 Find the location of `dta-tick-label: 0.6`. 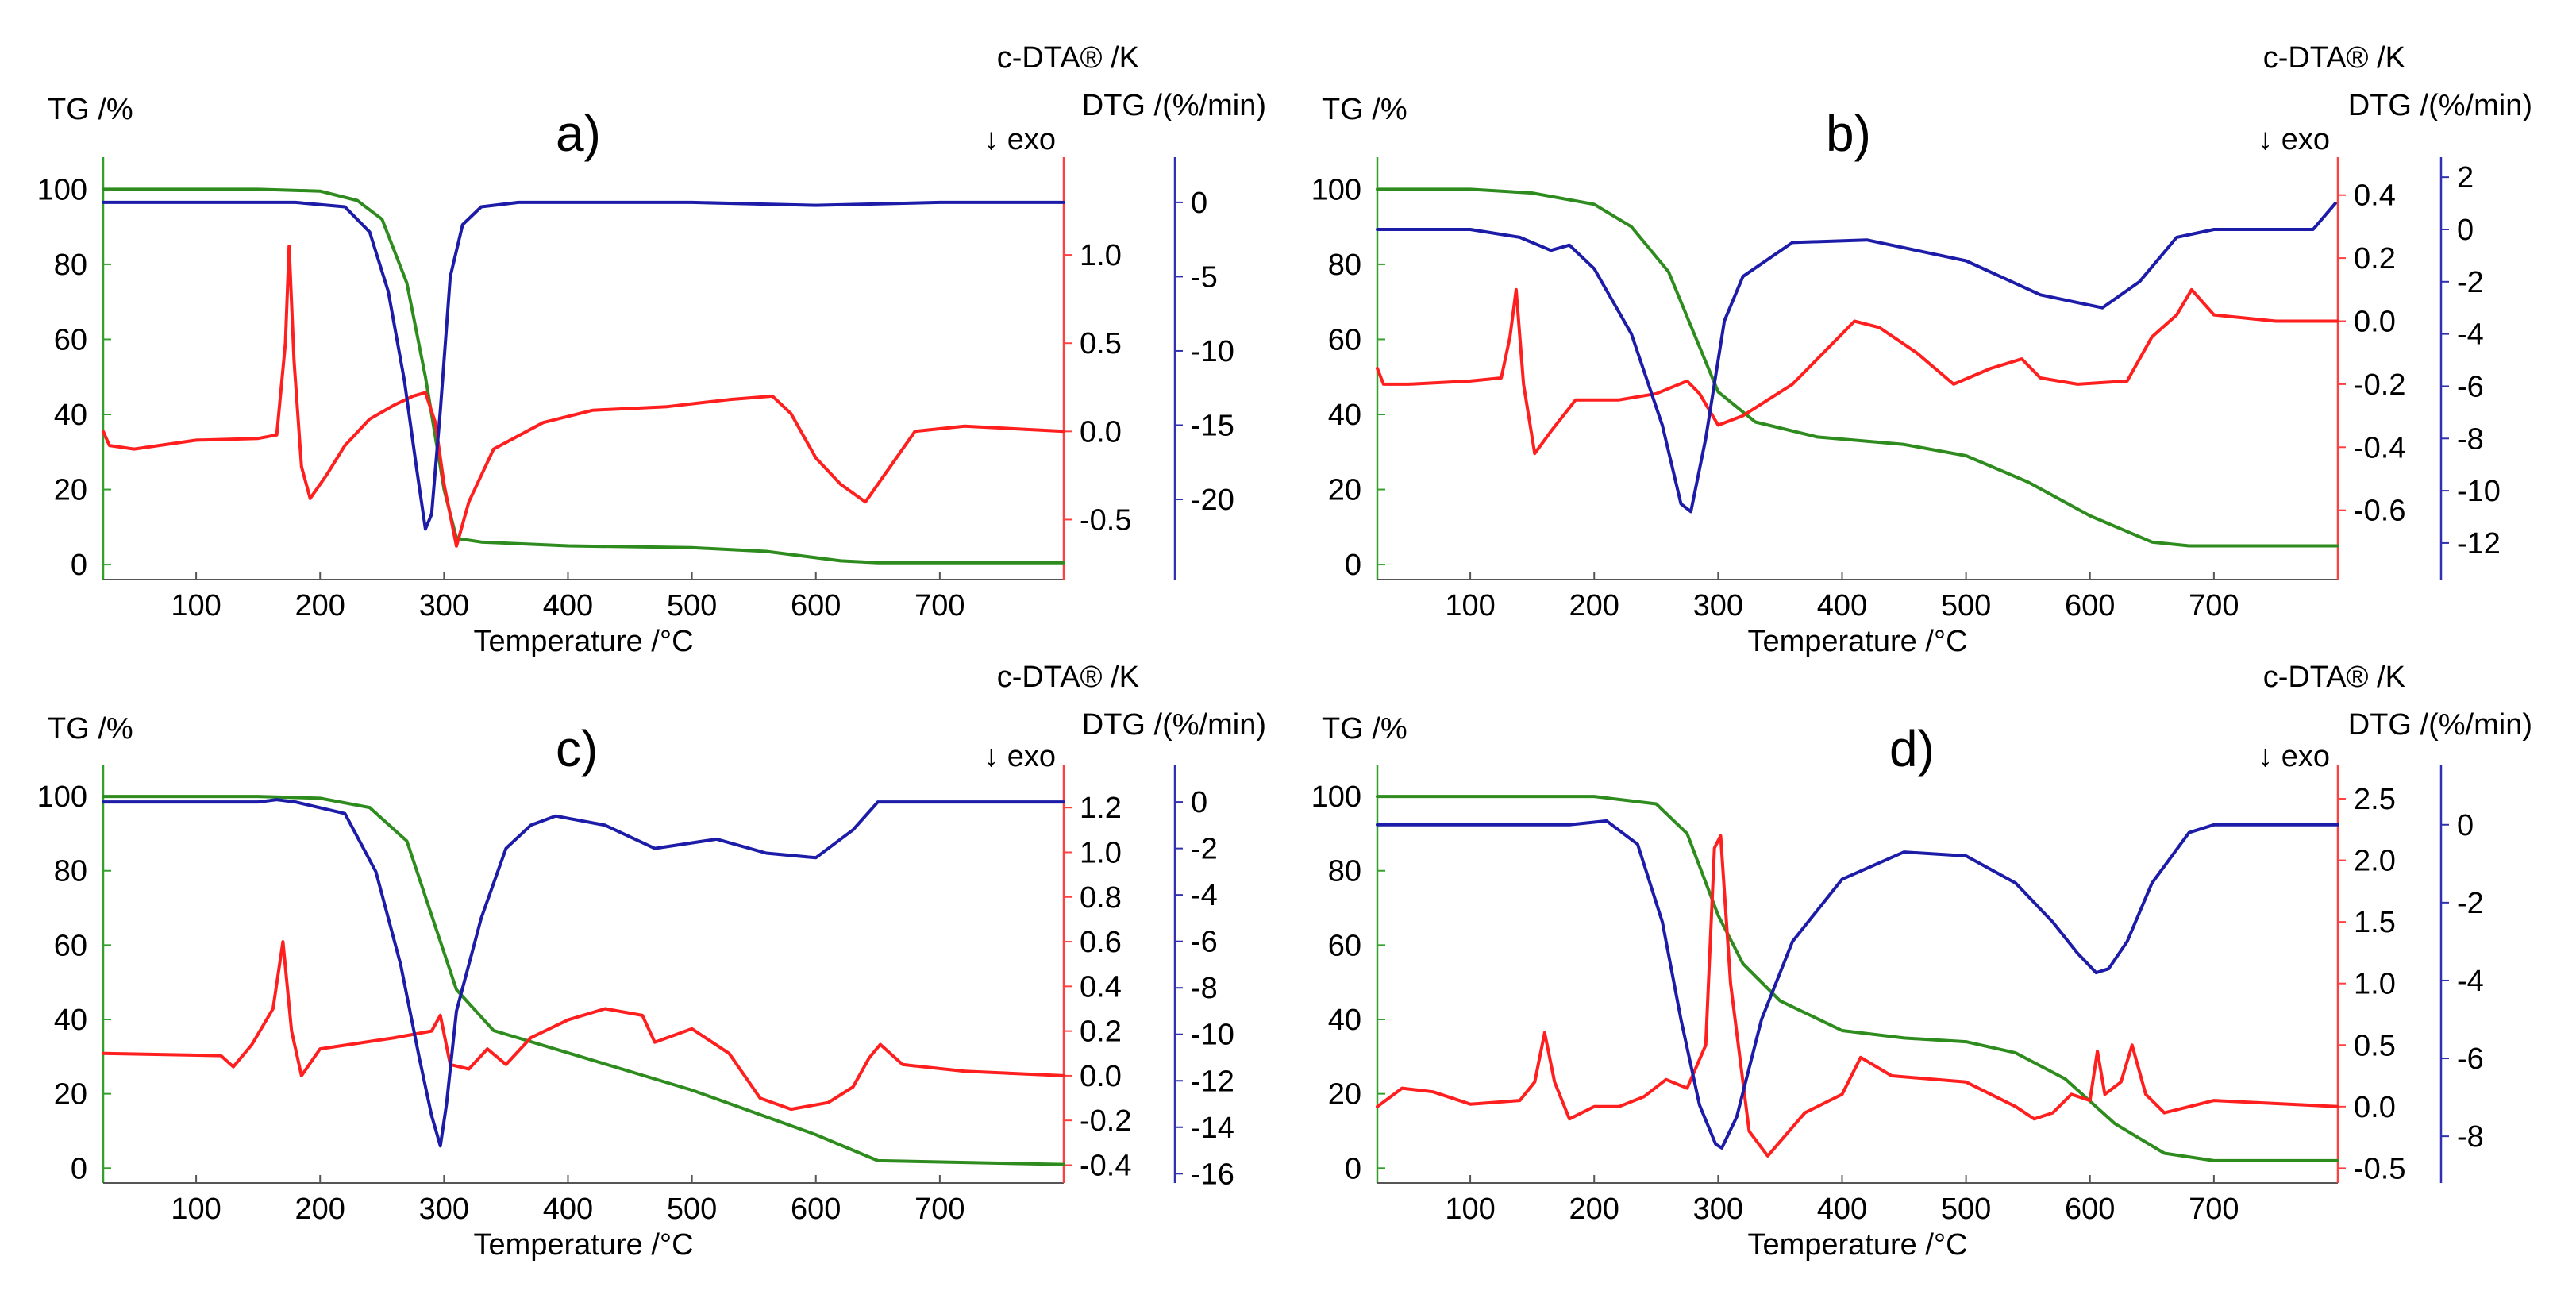

dta-tick-label: 0.6 is located at coordinates (1101, 942).